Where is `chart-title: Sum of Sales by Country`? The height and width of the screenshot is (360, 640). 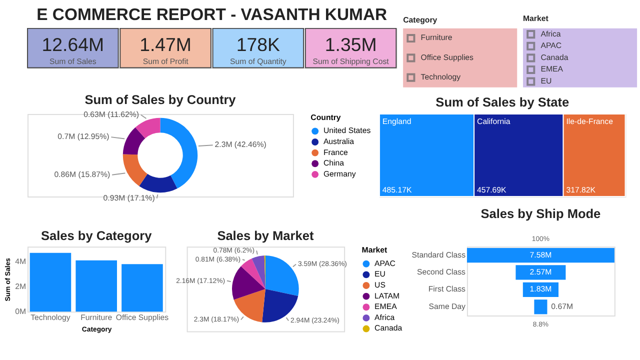 chart-title: Sum of Sales by Country is located at coordinates (160, 100).